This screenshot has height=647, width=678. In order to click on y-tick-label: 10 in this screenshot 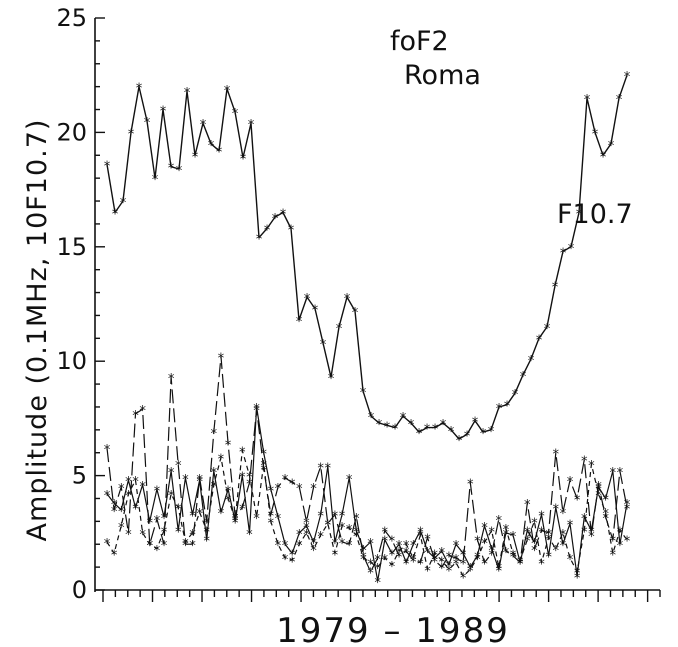, I will do `click(71, 361)`.